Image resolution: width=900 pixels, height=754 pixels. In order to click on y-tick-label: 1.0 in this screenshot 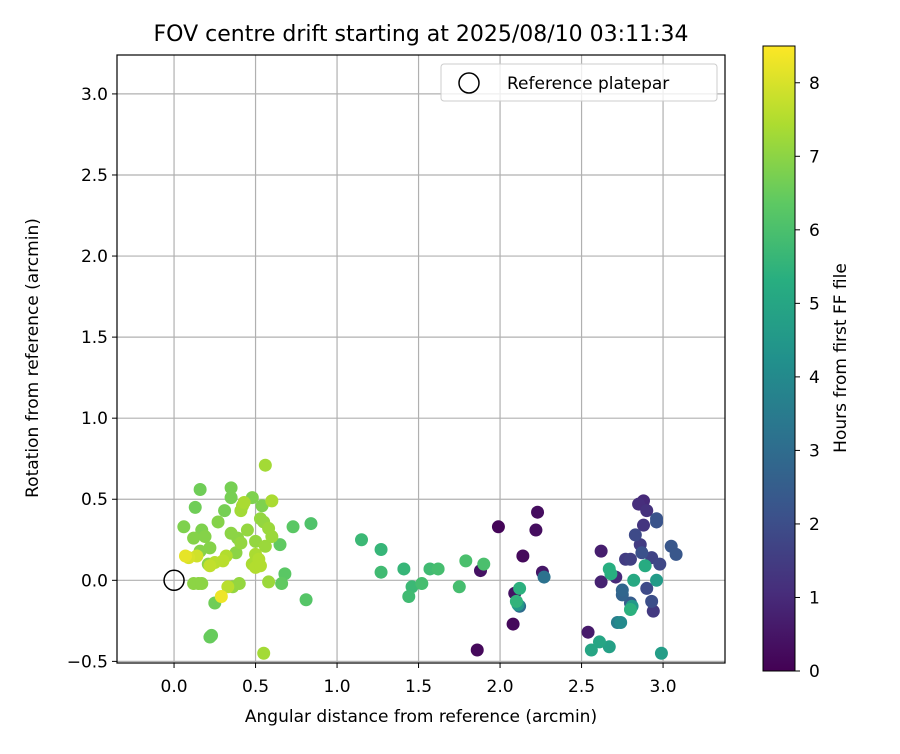, I will do `click(94, 419)`.